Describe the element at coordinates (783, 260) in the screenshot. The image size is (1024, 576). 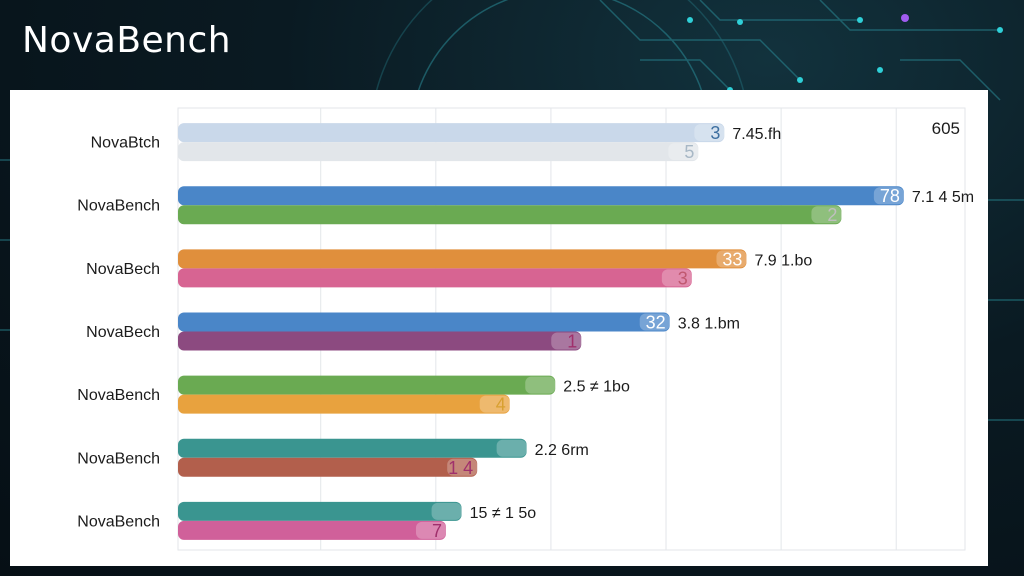
I see `data-label: 7.9 1.bo` at that location.